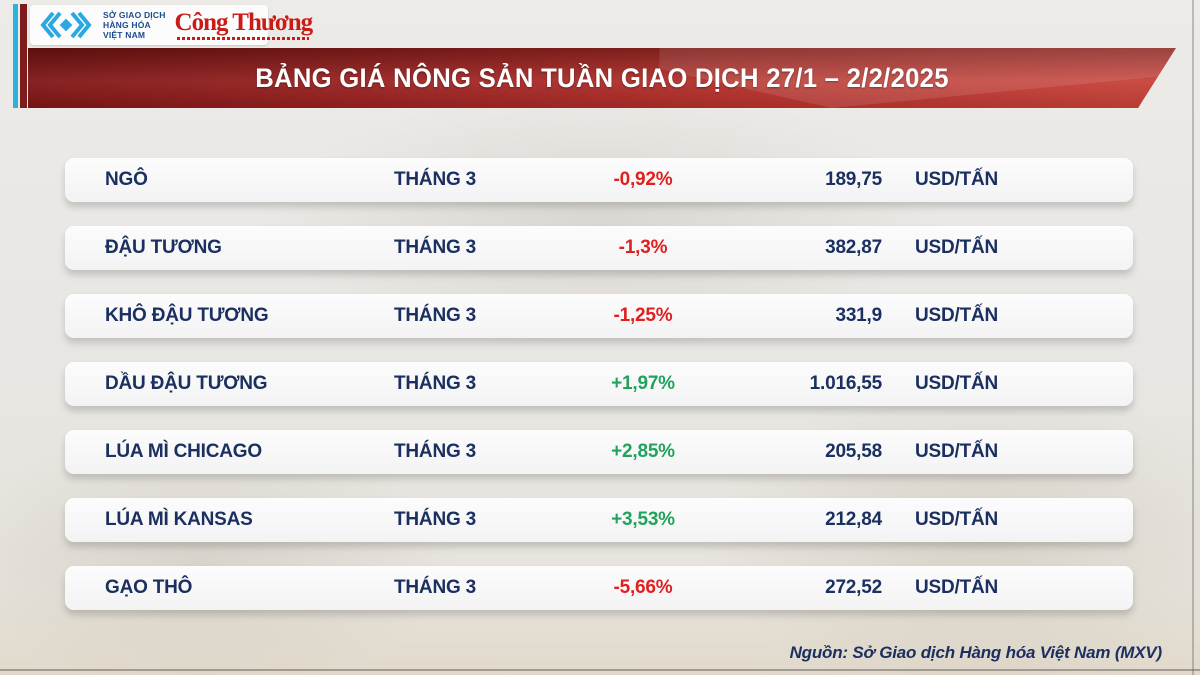  Describe the element at coordinates (599, 588) in the screenshot. I see `table-row: GẠO THÔ THÁNG 3 -5,66% 272,52 USD/TẤN` at that location.